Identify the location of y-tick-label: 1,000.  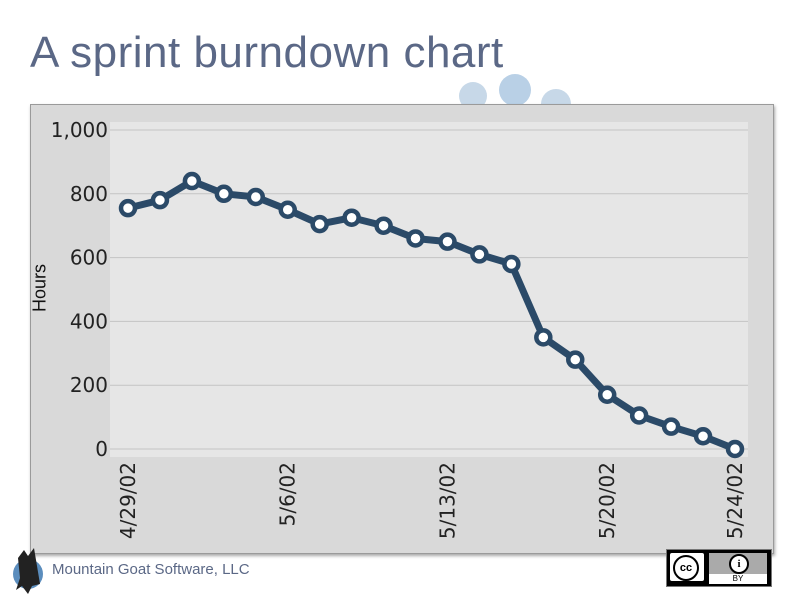
(79, 130).